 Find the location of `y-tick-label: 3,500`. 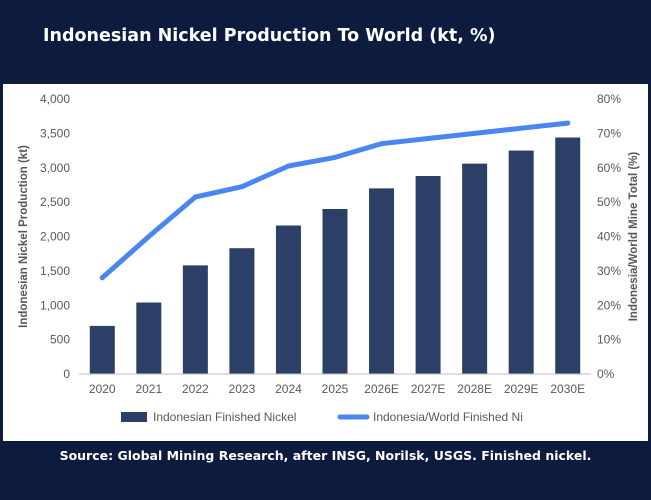

y-tick-label: 3,500 is located at coordinates (55, 133).